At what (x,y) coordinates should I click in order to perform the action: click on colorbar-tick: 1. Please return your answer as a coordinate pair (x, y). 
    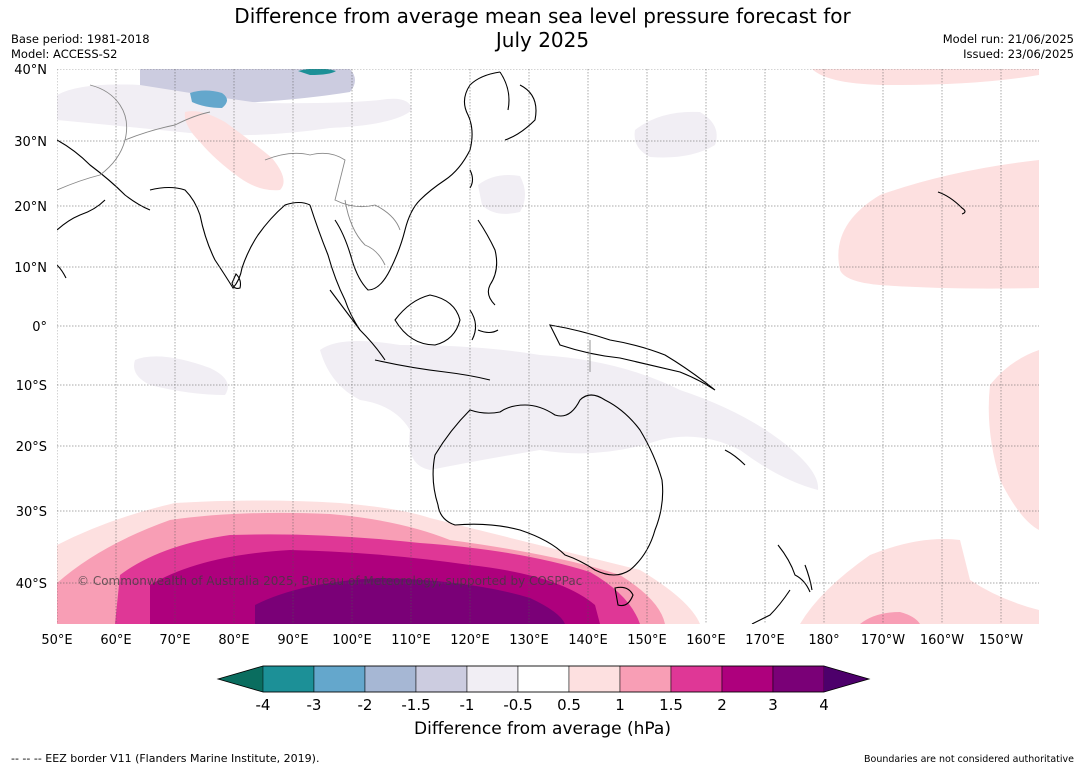
    Looking at the image, I should click on (620, 705).